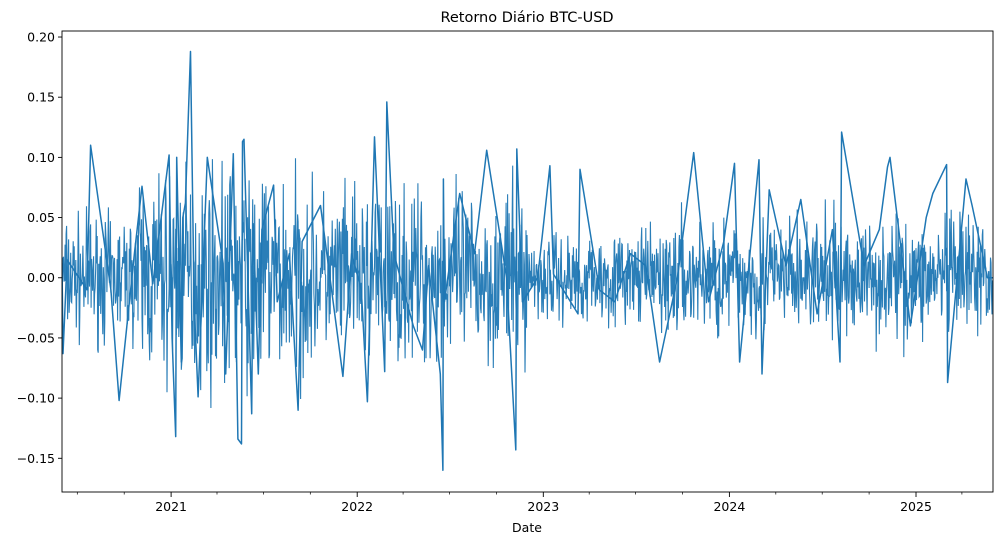 The height and width of the screenshot is (545, 1002). What do you see at coordinates (526, 18) in the screenshot?
I see `chart-title: Retorno Diário BTC-USD` at bounding box center [526, 18].